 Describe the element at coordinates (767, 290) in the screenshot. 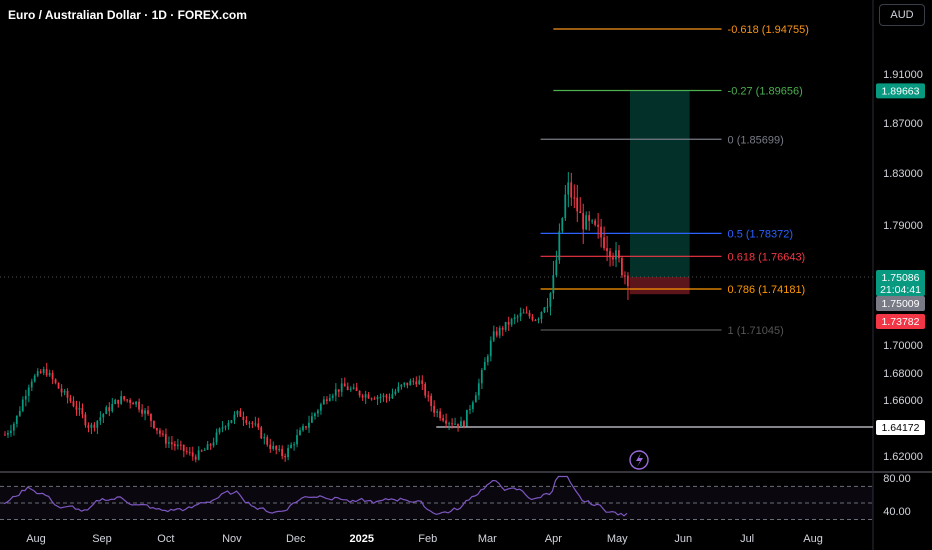

I see `fib-level-label: 0.786 (1.74181)` at that location.